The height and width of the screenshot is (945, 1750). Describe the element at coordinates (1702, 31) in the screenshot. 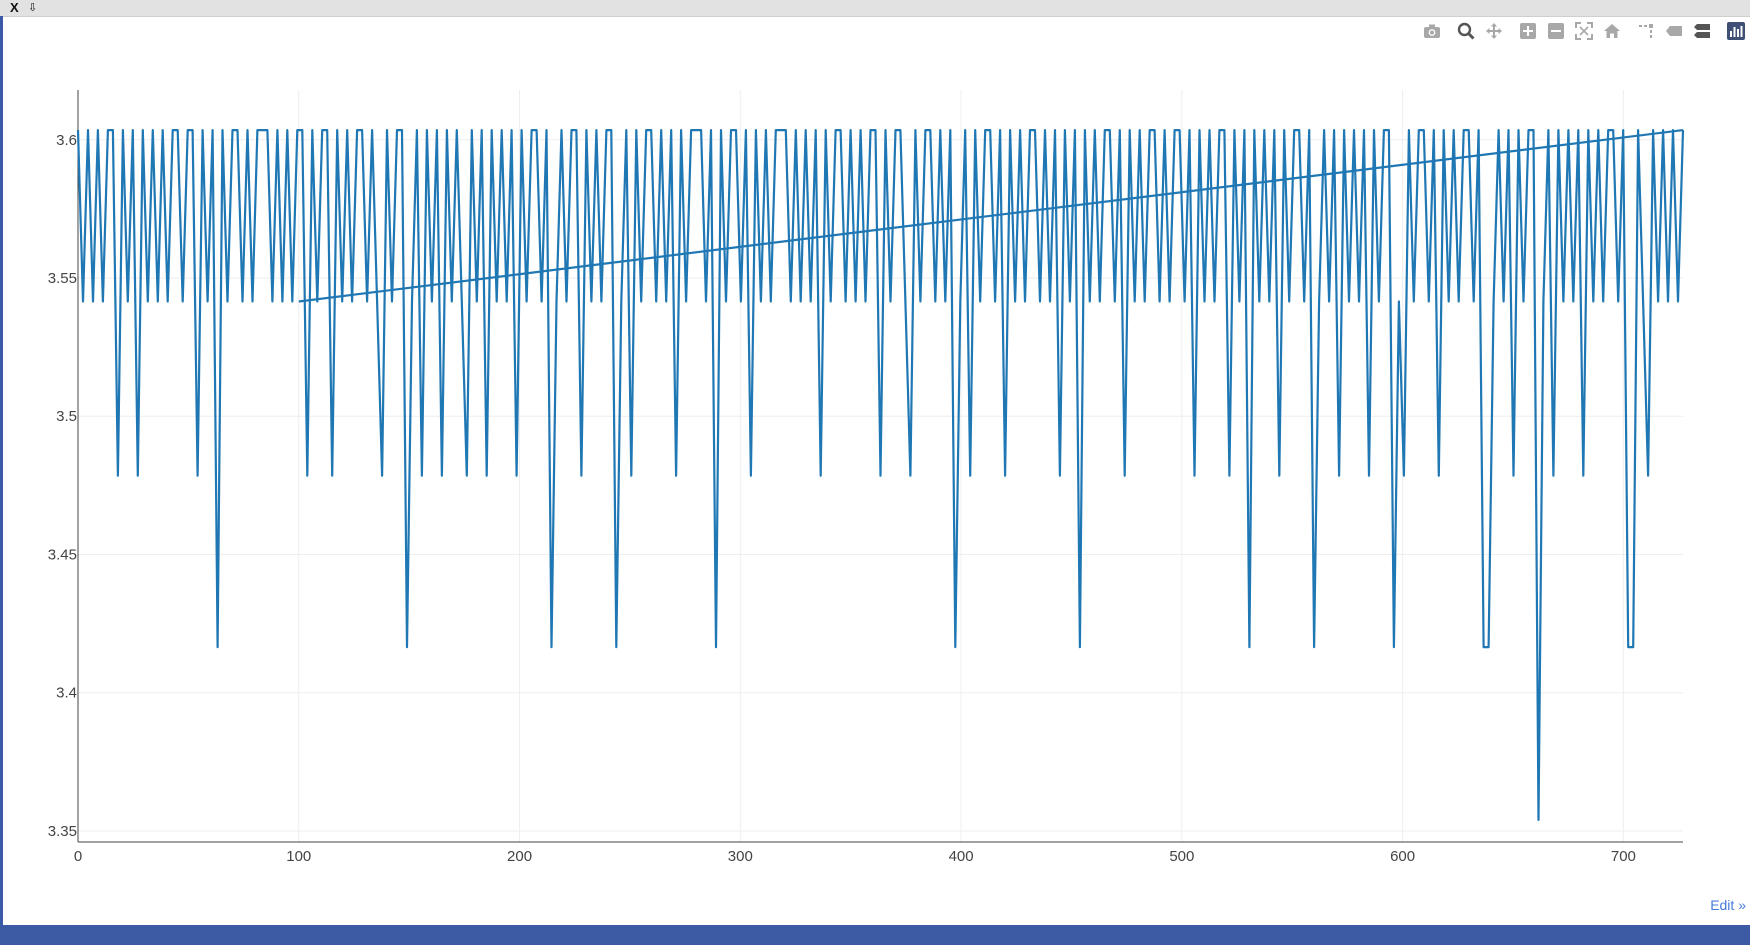

I see `hover-compare-icon` at that location.